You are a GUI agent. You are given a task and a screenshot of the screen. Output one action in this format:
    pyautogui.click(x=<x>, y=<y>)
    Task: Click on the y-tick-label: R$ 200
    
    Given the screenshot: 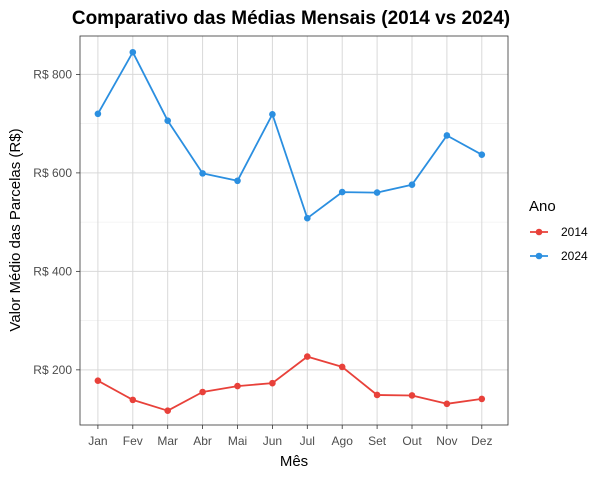 What is the action you would take?
    pyautogui.click(x=52, y=370)
    